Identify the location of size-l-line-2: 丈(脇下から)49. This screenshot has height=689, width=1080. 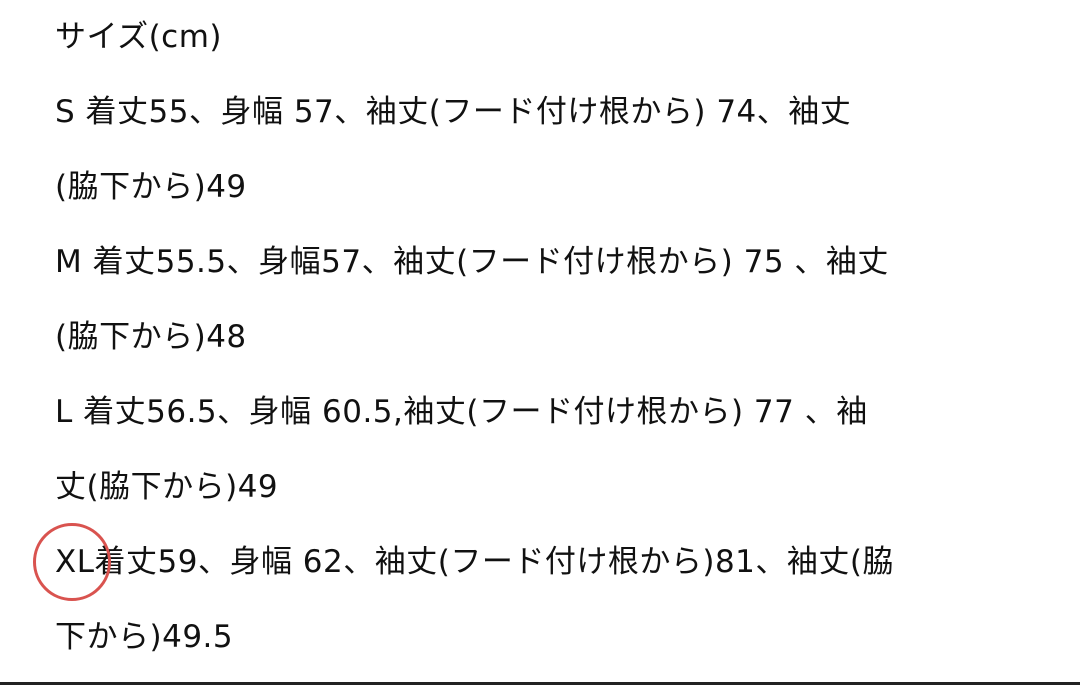
(167, 487).